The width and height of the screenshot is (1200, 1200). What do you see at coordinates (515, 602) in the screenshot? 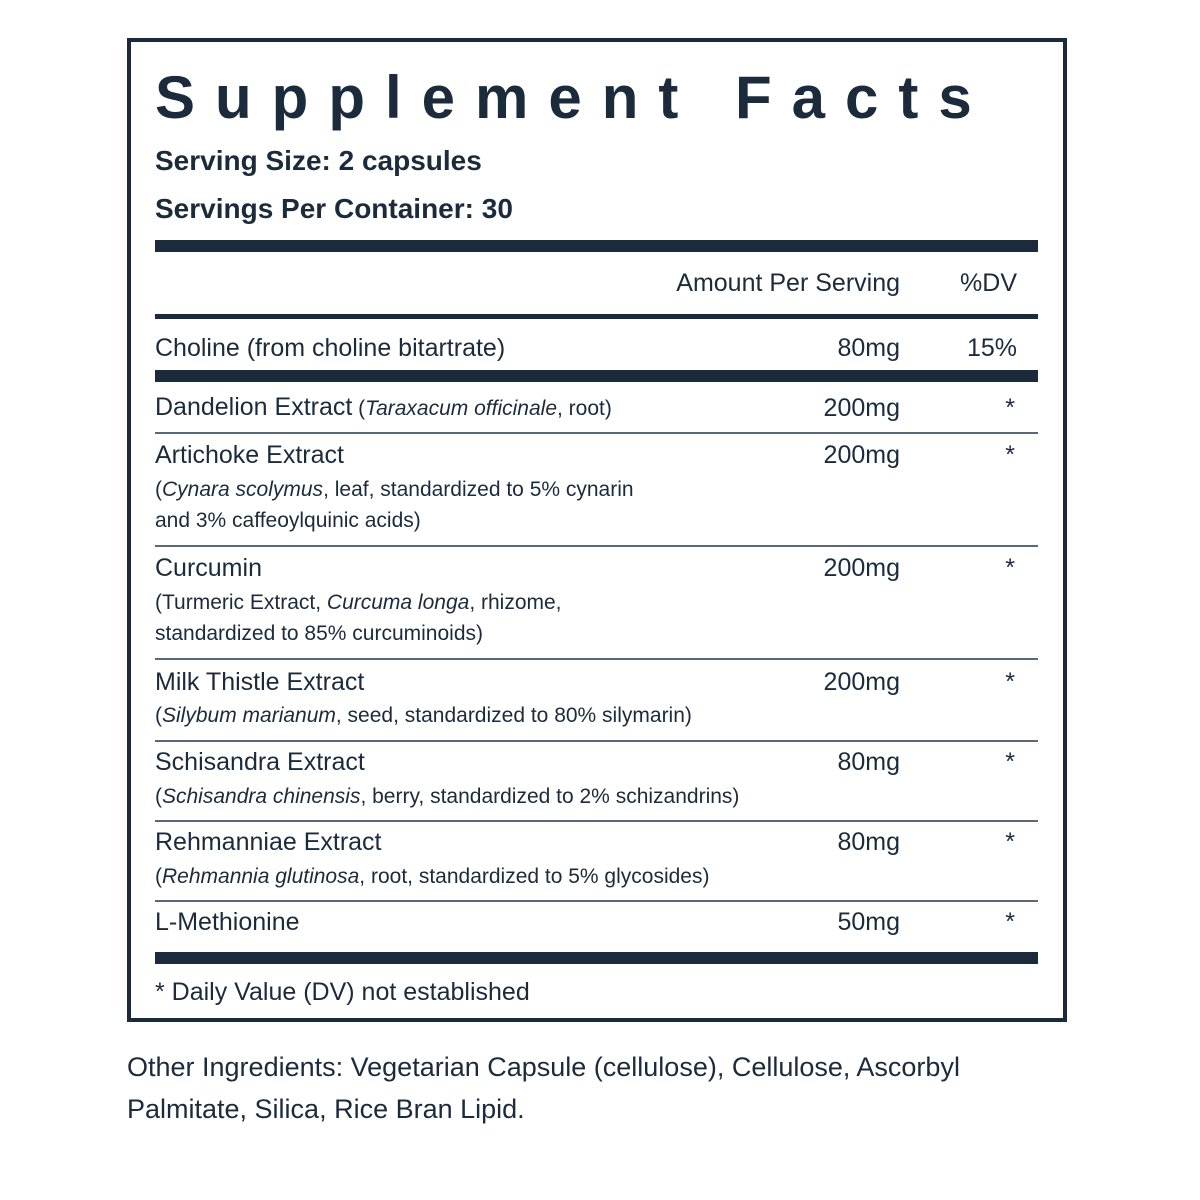
I see `detail-text: , rhizome,` at bounding box center [515, 602].